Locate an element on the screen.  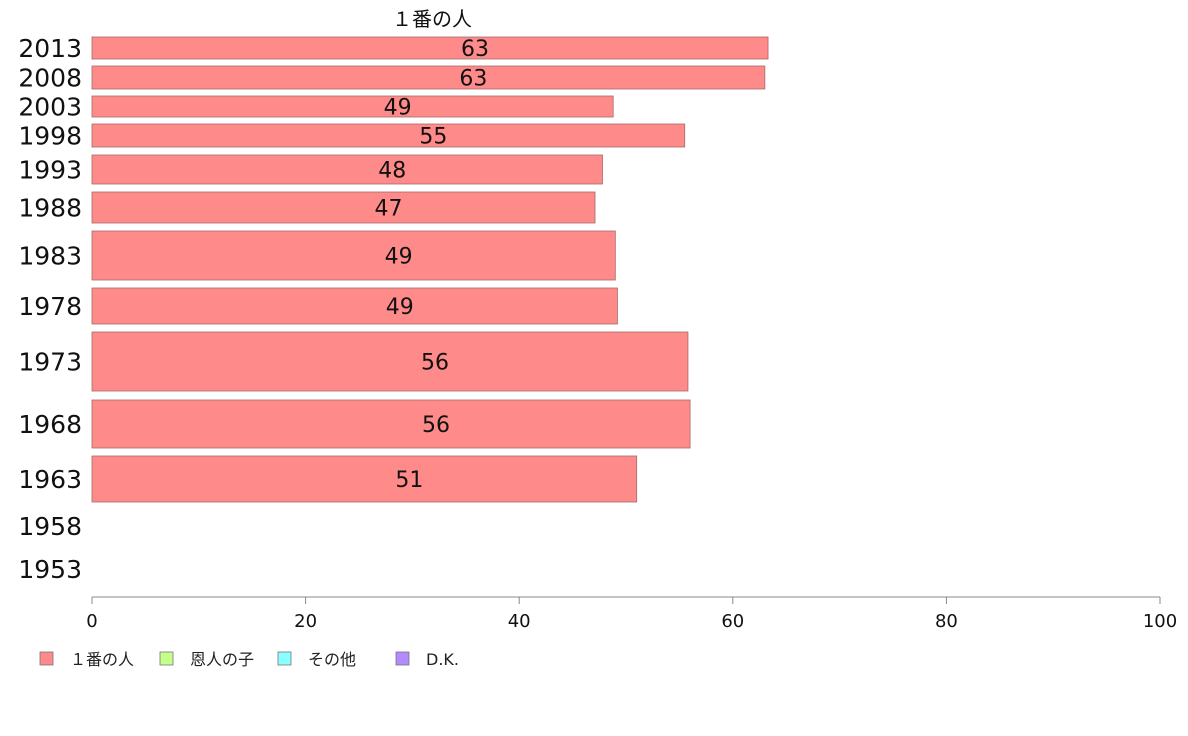
y-tick-label: 2013 is located at coordinates (50, 48).